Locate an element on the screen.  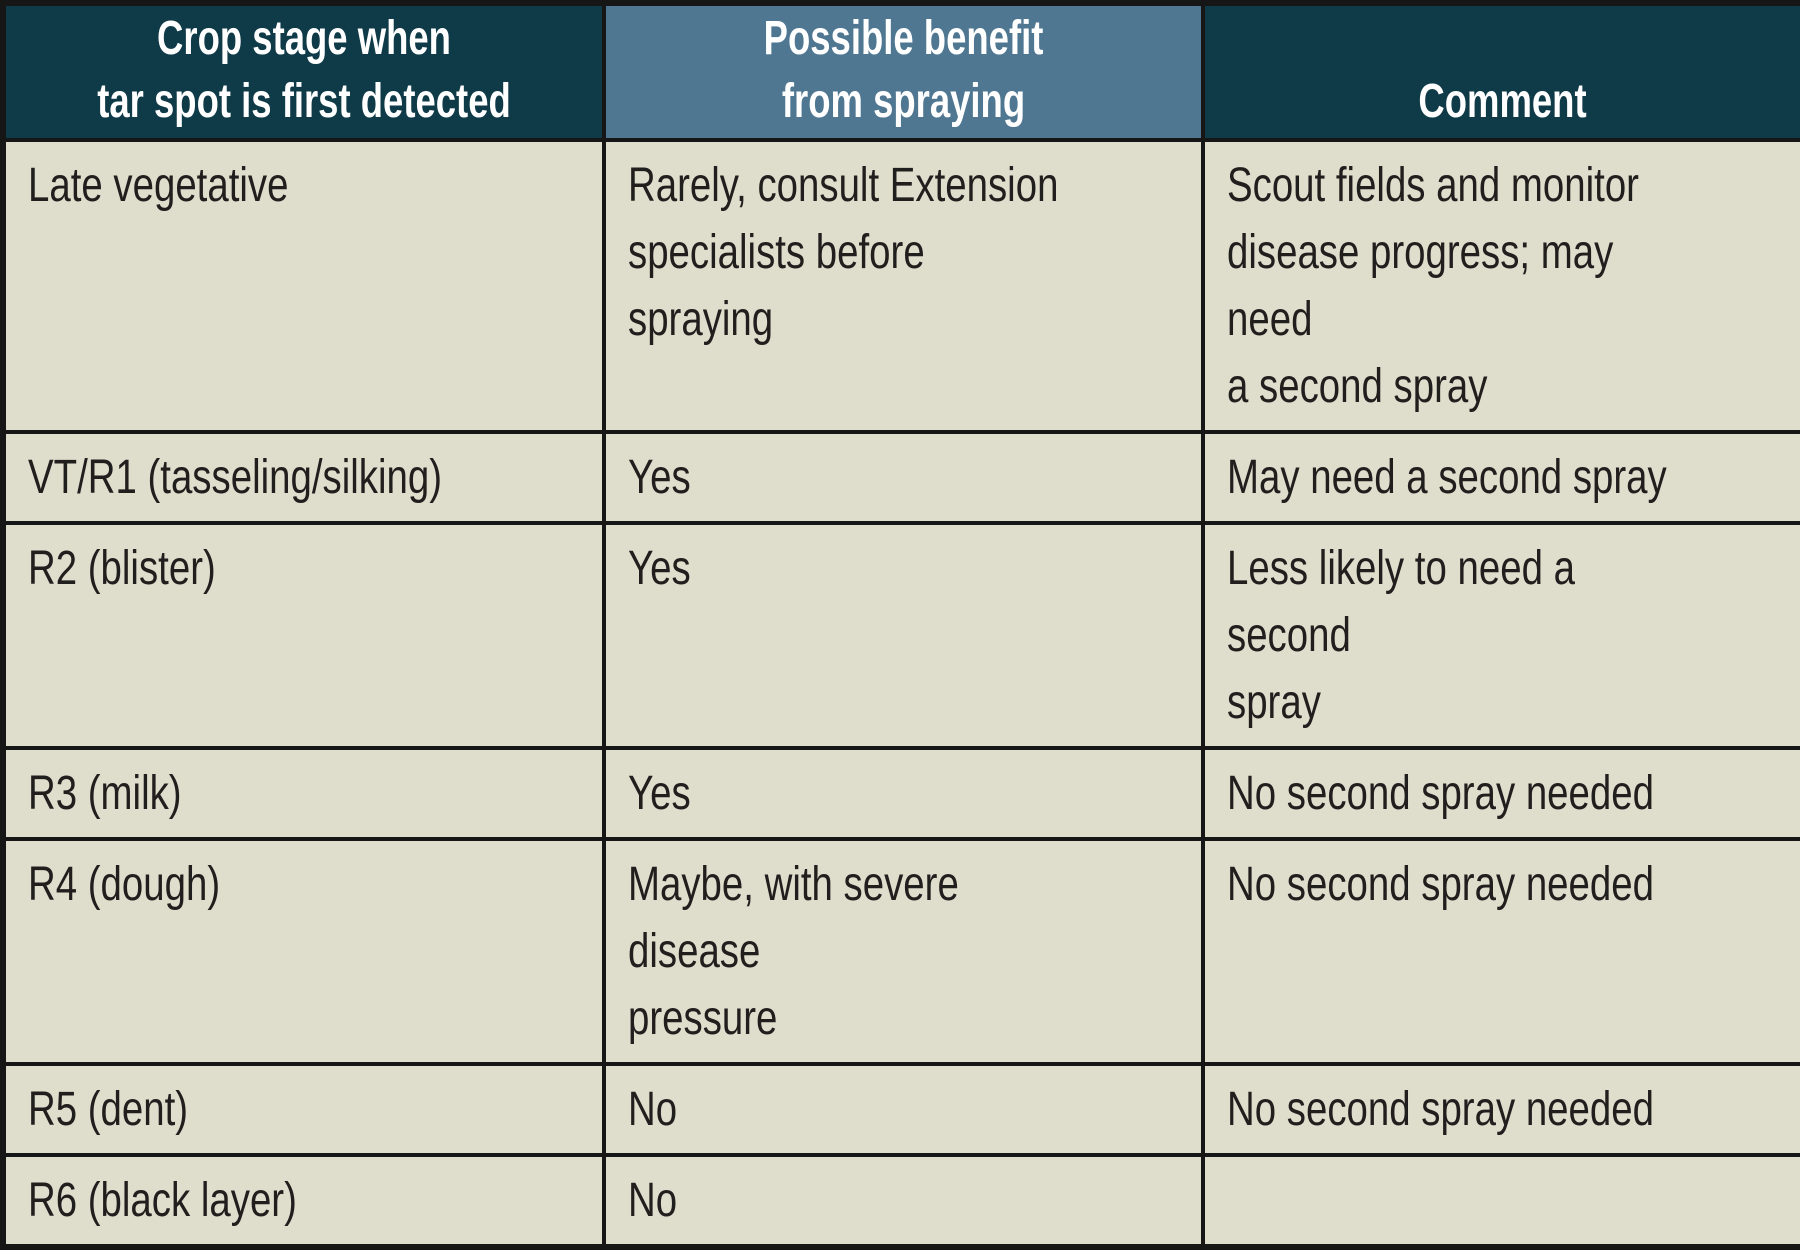
stage-text: R2 (blister) is located at coordinates (122, 568).